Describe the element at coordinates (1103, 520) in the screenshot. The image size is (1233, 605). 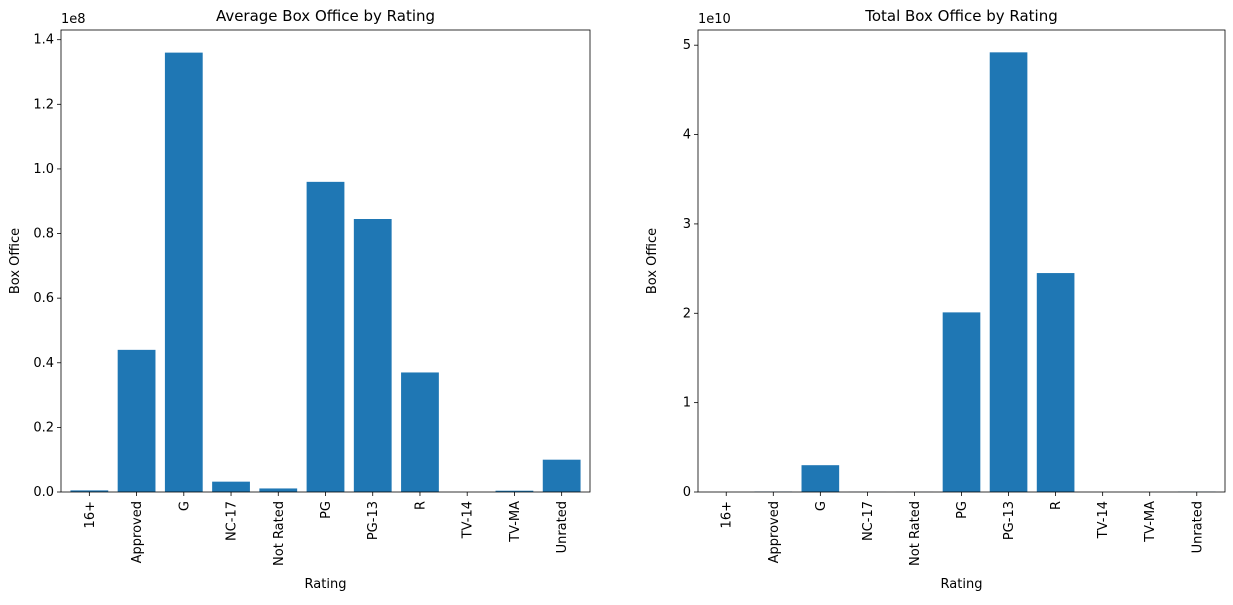
I see `chart-1-xtick-label-8: TV-14` at that location.